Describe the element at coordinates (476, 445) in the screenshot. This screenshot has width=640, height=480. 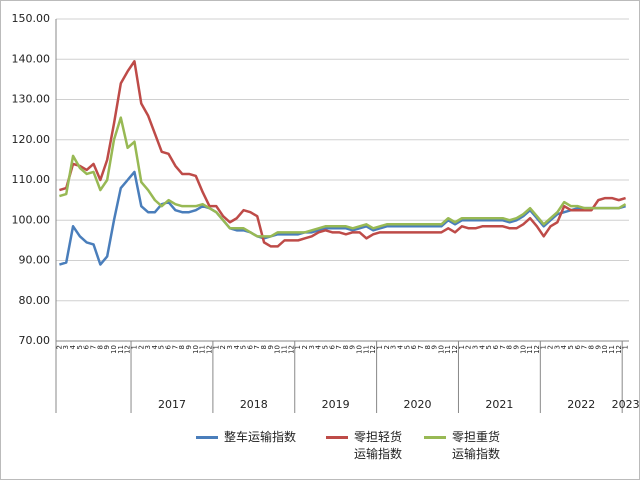
I see `legend-label: 零担重货运输指数` at that location.